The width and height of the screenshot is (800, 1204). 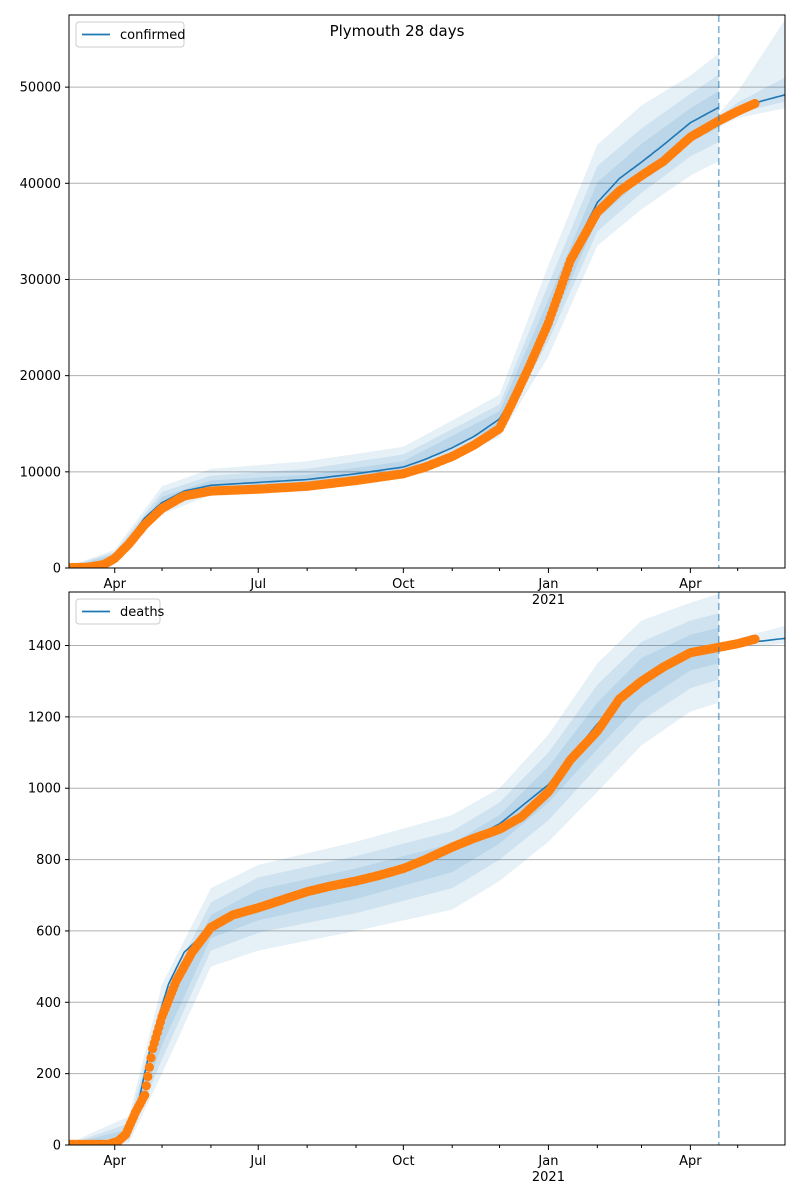 I want to click on y-tick-label: 400, so click(x=48, y=1003).